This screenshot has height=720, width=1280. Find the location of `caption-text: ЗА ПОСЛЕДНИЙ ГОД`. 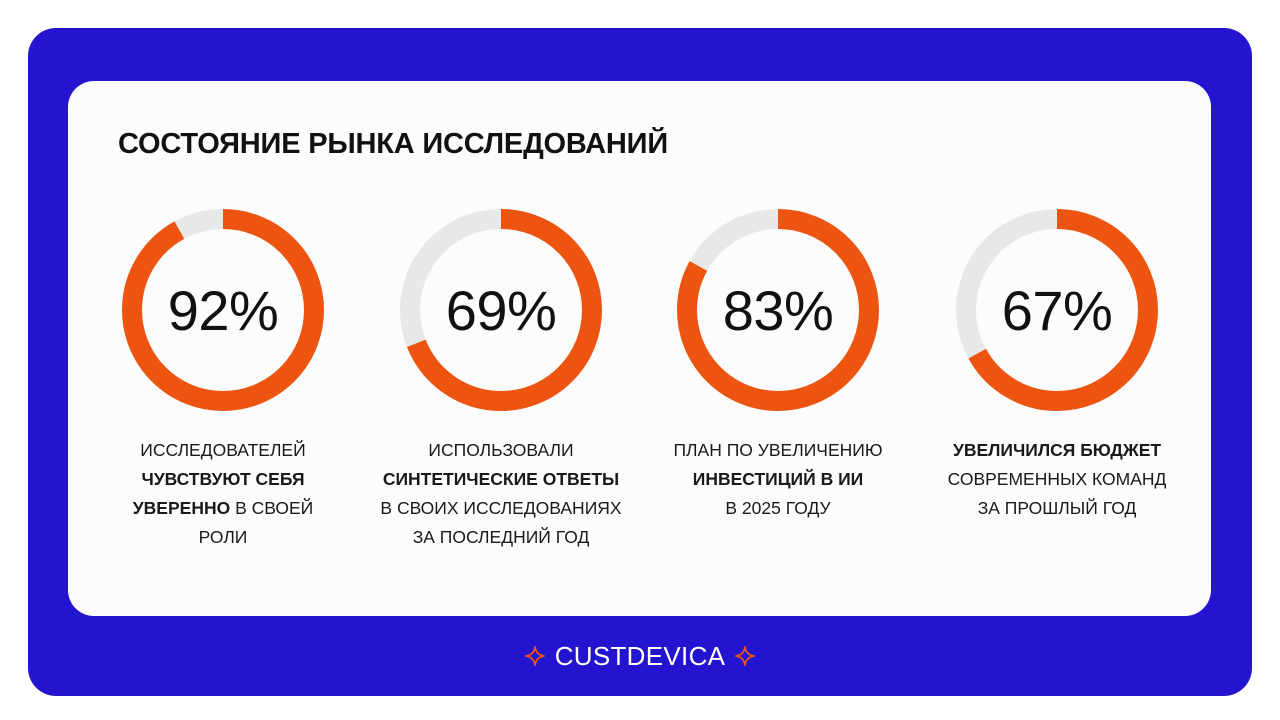

caption-text: ЗА ПОСЛЕДНИЙ ГОД is located at coordinates (501, 537).